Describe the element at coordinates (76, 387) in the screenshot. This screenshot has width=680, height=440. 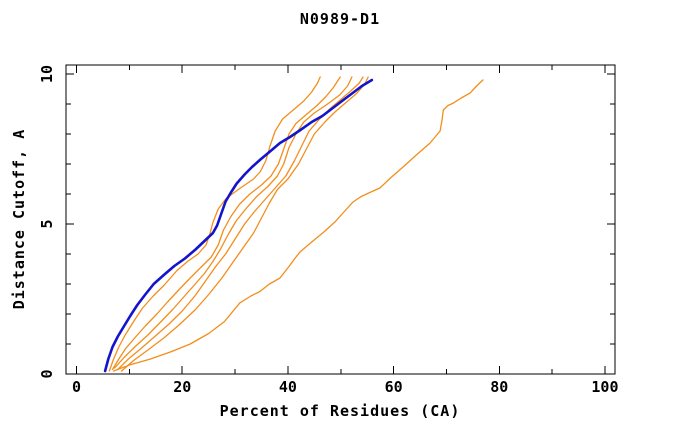
I see `x-tick-label: 0` at that location.